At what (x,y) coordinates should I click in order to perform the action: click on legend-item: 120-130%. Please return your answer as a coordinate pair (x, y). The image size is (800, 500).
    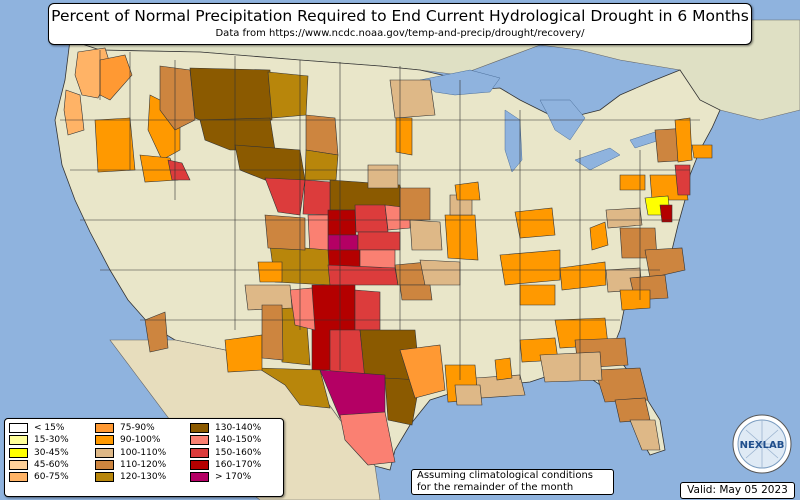
    Looking at the image, I should click on (130, 477).